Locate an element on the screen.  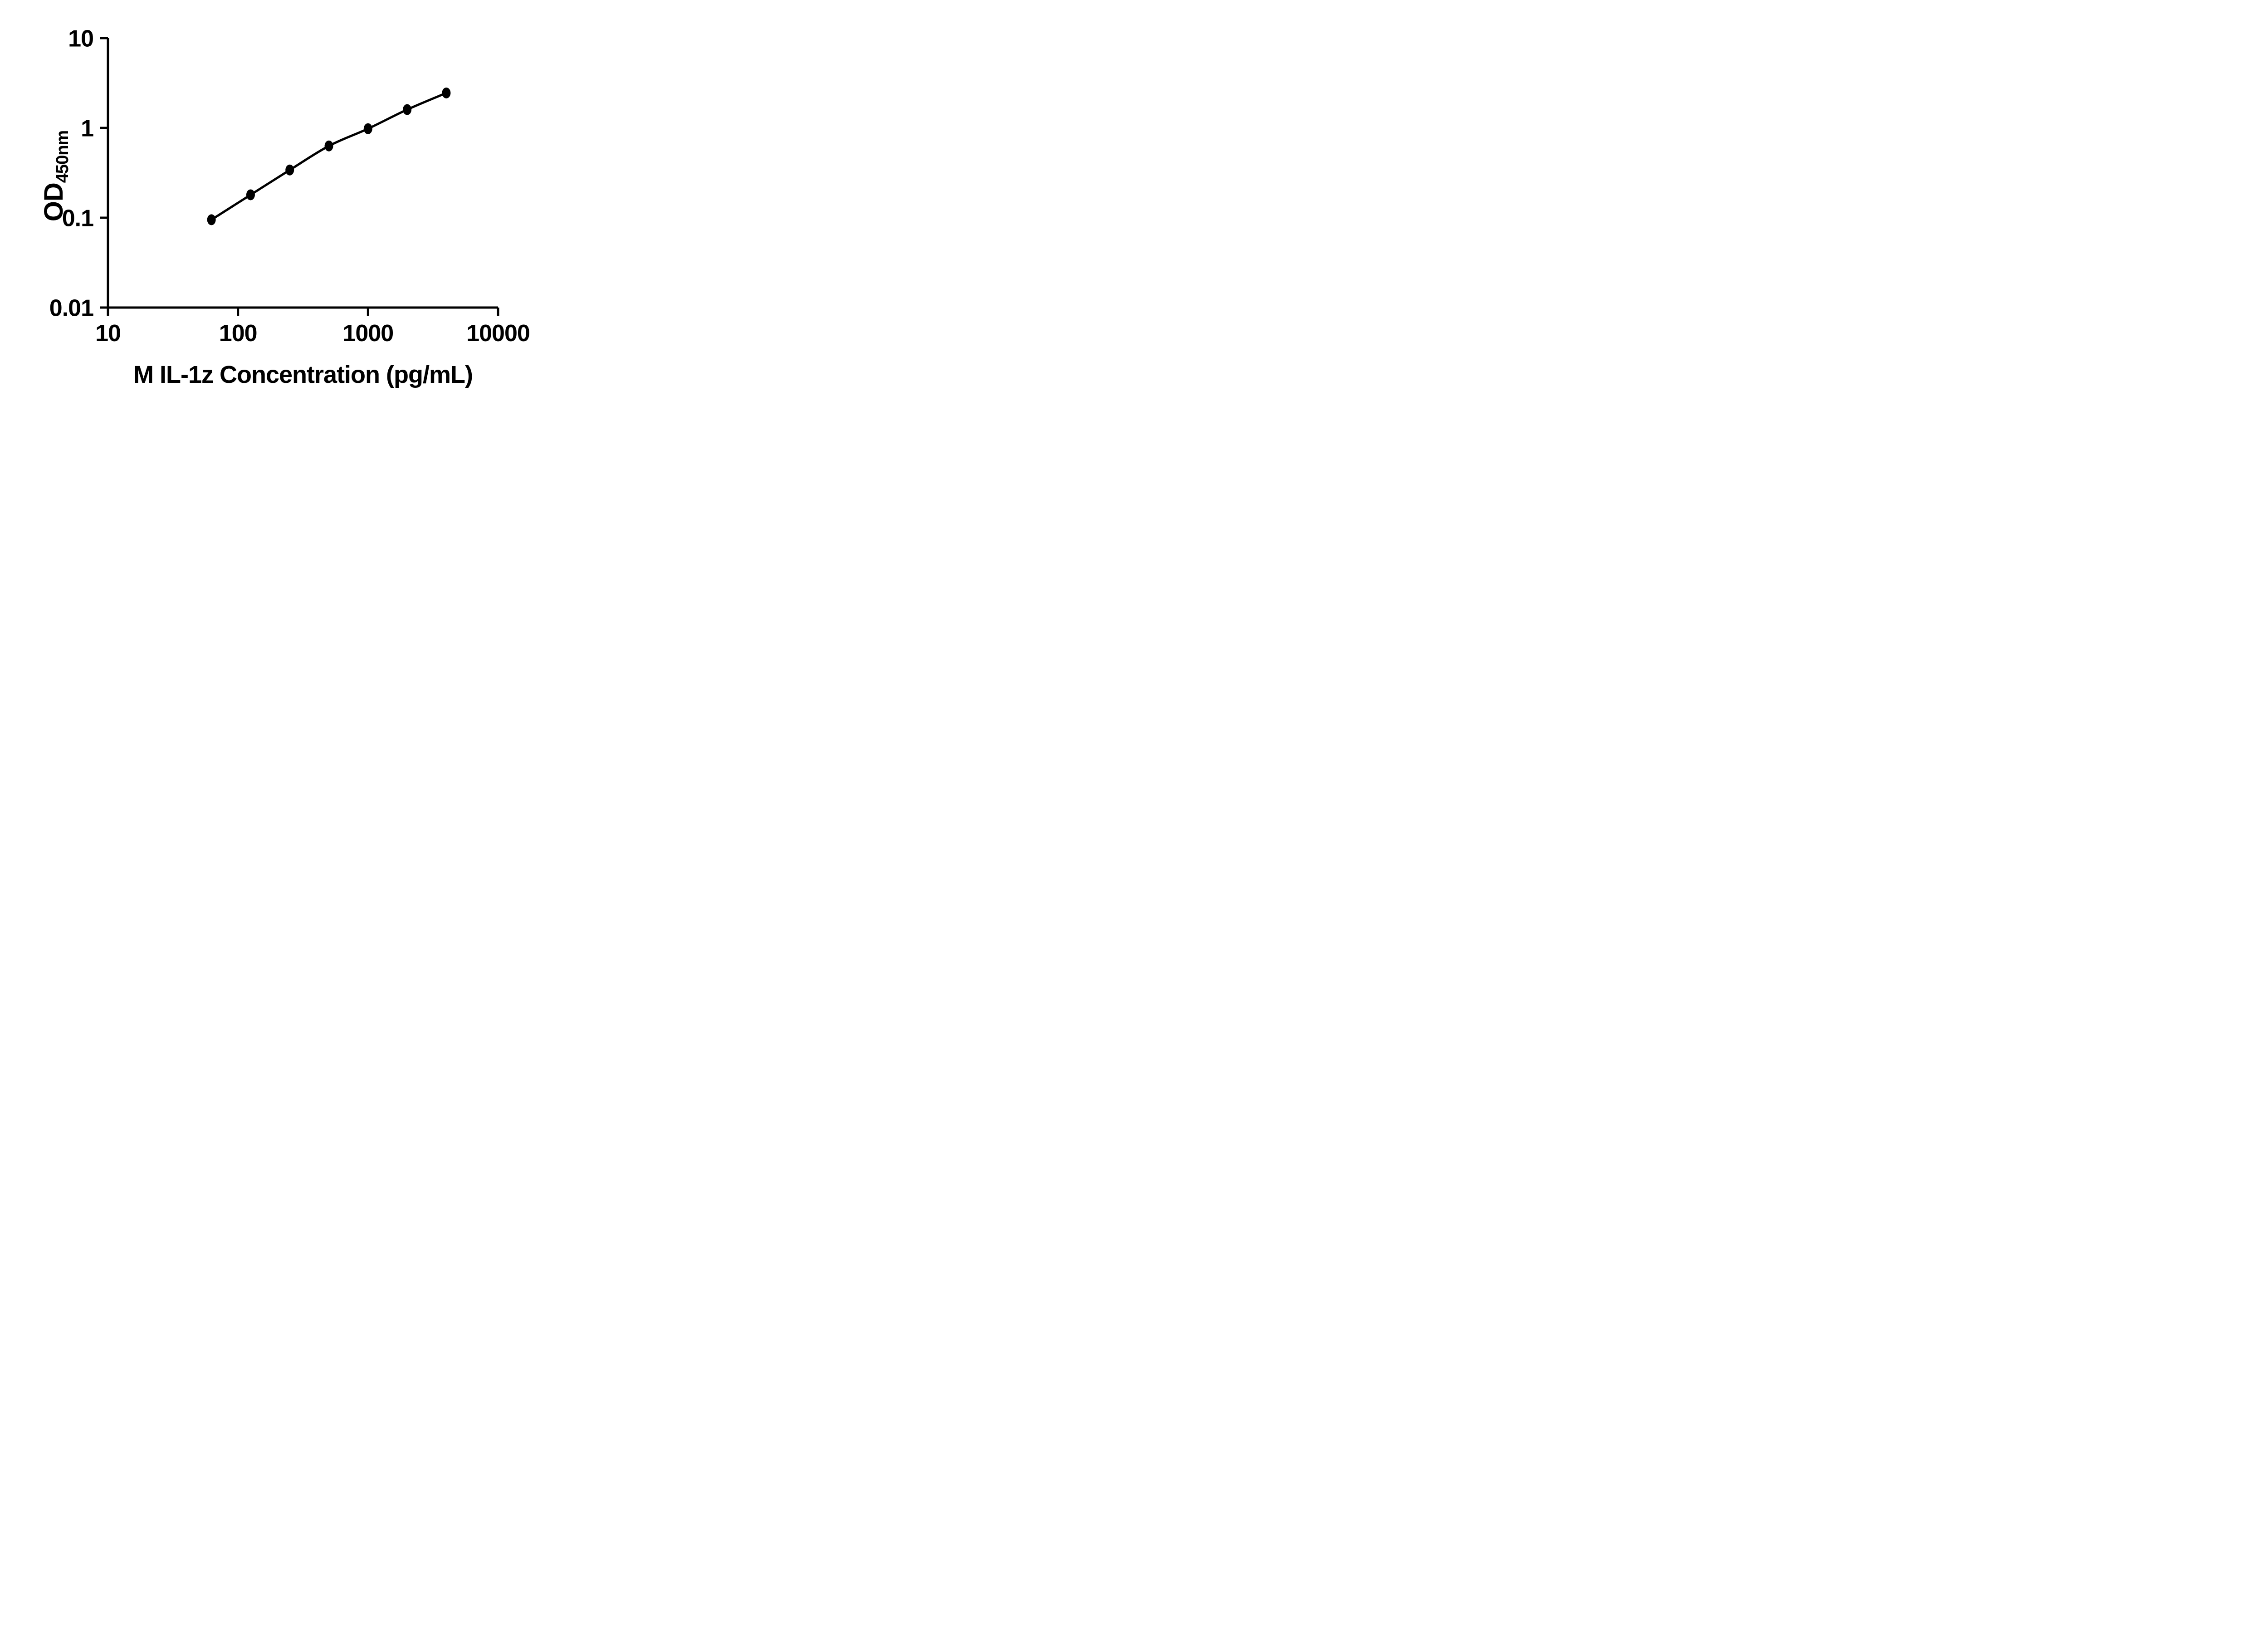
data-points is located at coordinates (329, 156).